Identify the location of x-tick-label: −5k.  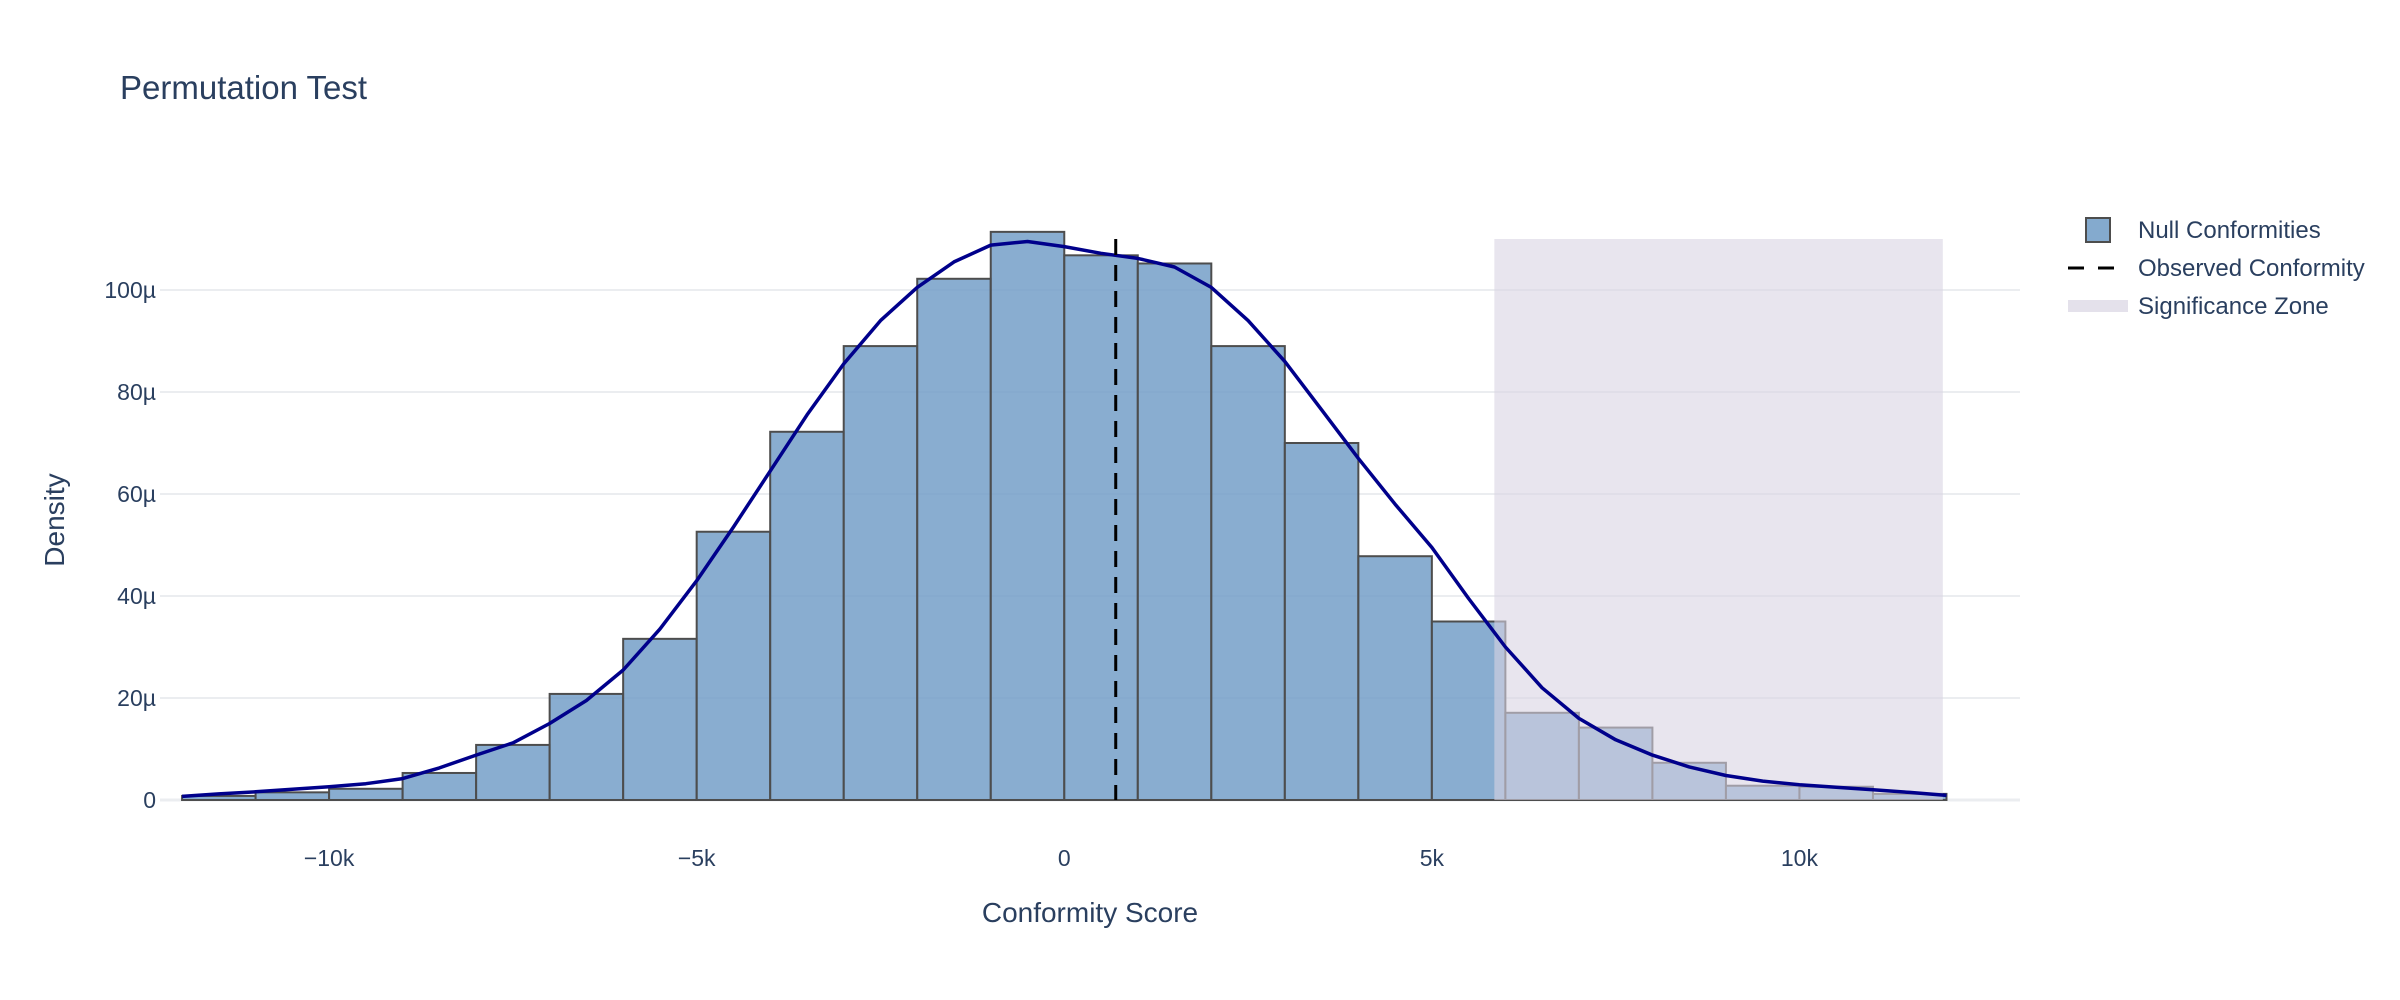
(697, 858).